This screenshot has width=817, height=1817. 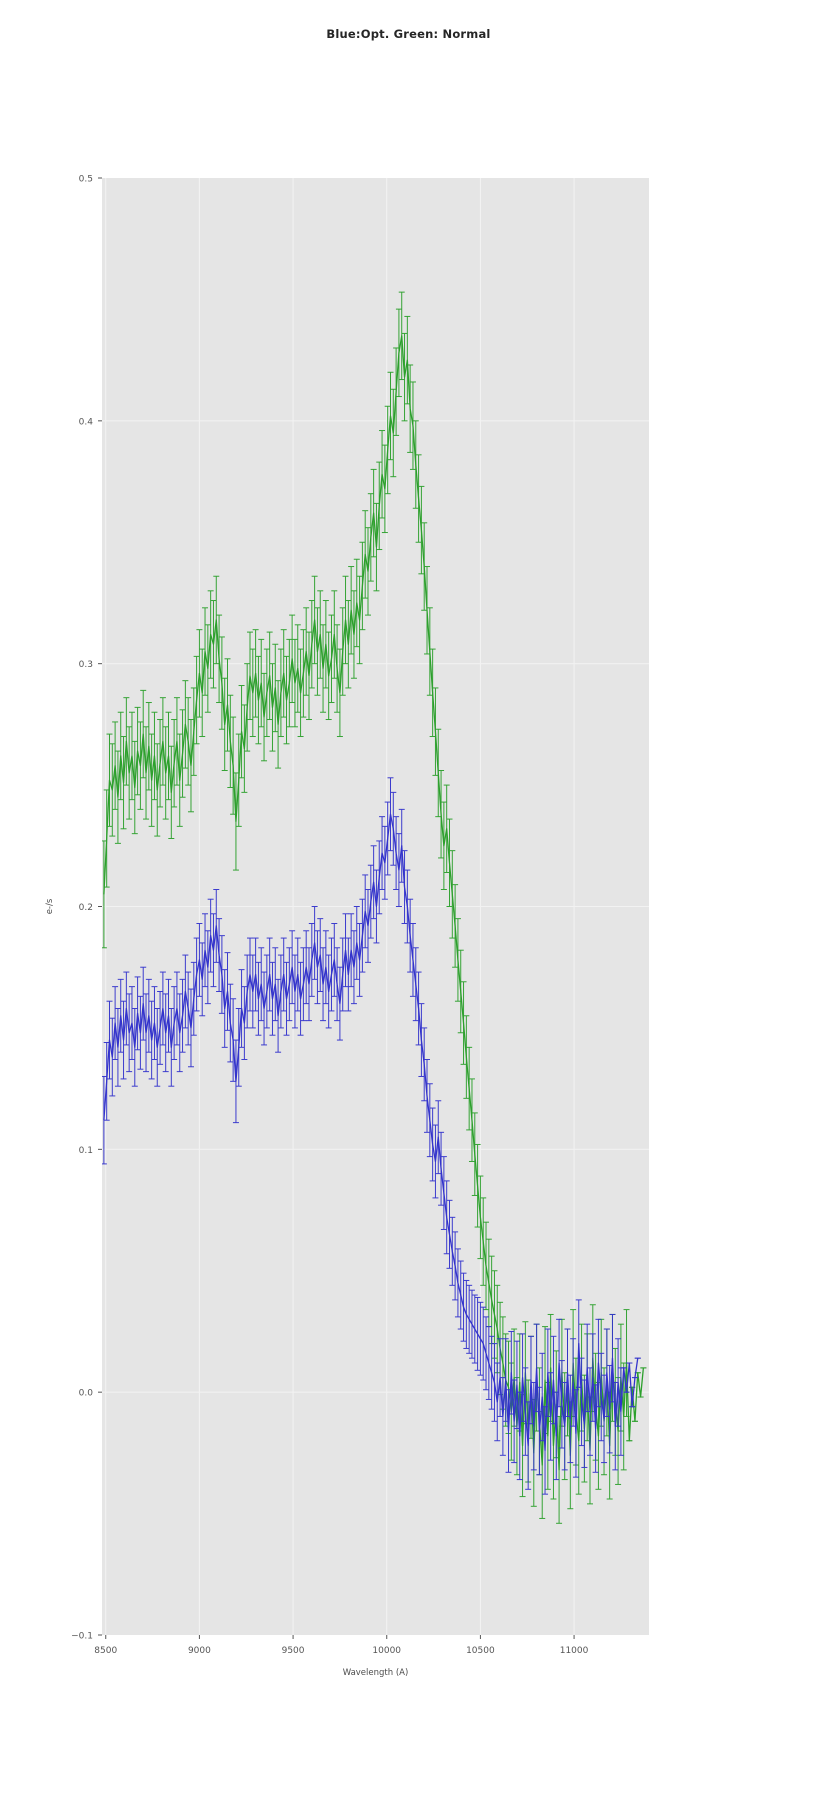 What do you see at coordinates (86, 665) in the screenshot?
I see `y-tick-label: 0.3` at bounding box center [86, 665].